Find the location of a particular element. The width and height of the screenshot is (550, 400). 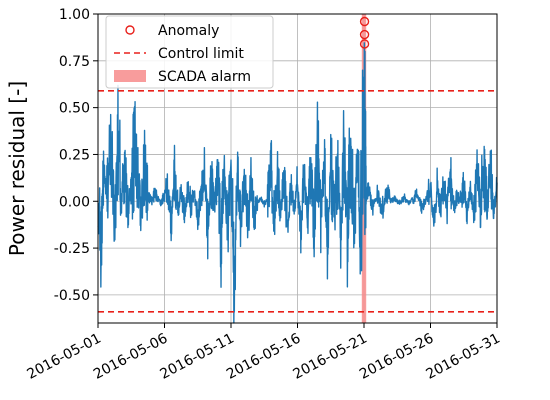

anomaly-markers is located at coordinates (364, 32).